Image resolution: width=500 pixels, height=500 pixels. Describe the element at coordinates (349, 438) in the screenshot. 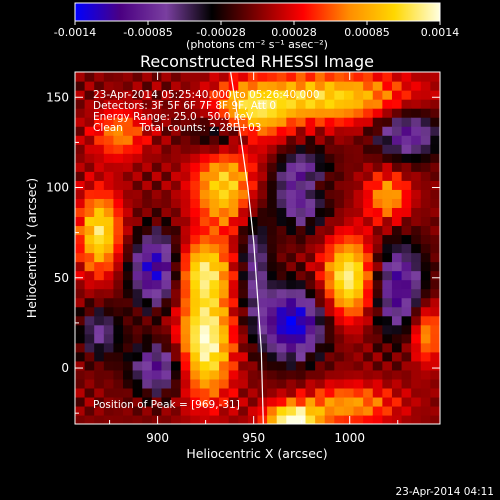

I see `x-tick-label: 1000` at that location.